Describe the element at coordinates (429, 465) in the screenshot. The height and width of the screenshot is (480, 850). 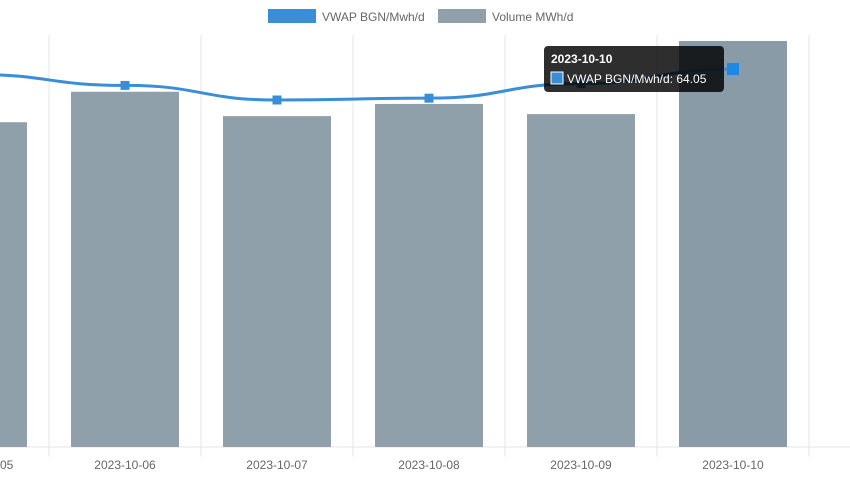
I see `x-tick-label: 2023-10-08` at that location.